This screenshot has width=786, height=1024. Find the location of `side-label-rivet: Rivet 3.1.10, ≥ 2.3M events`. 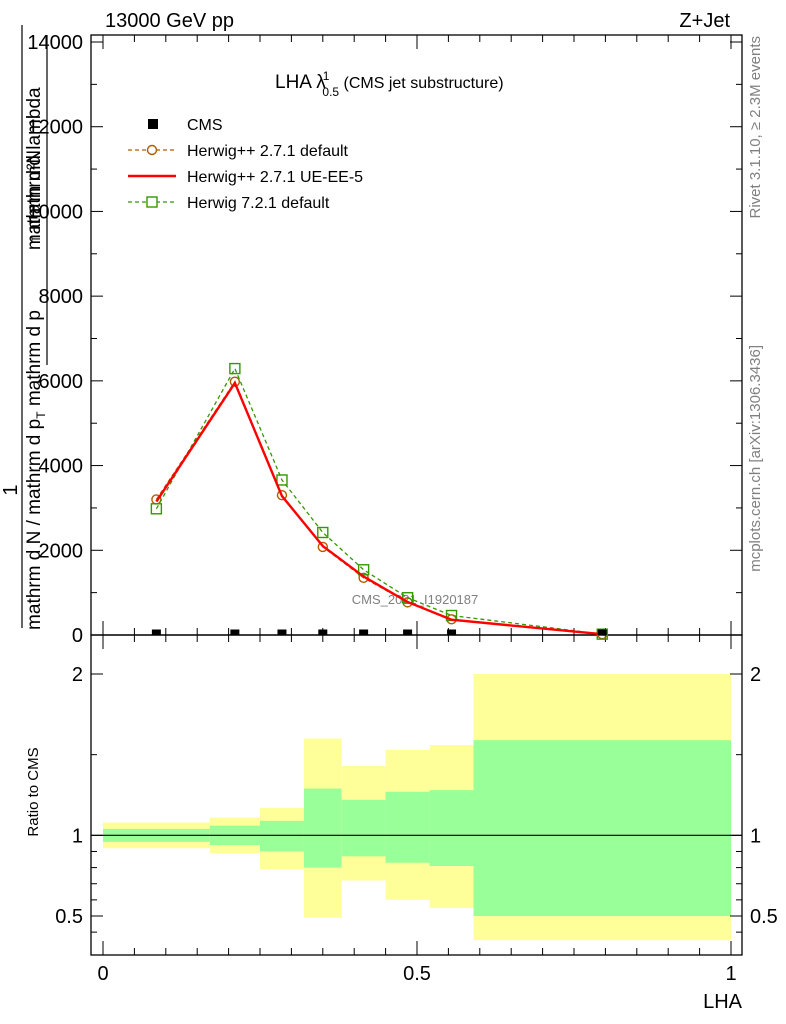

side-label-rivet: Rivet 3.1.10, ≥ 2.3M events is located at coordinates (755, 127).